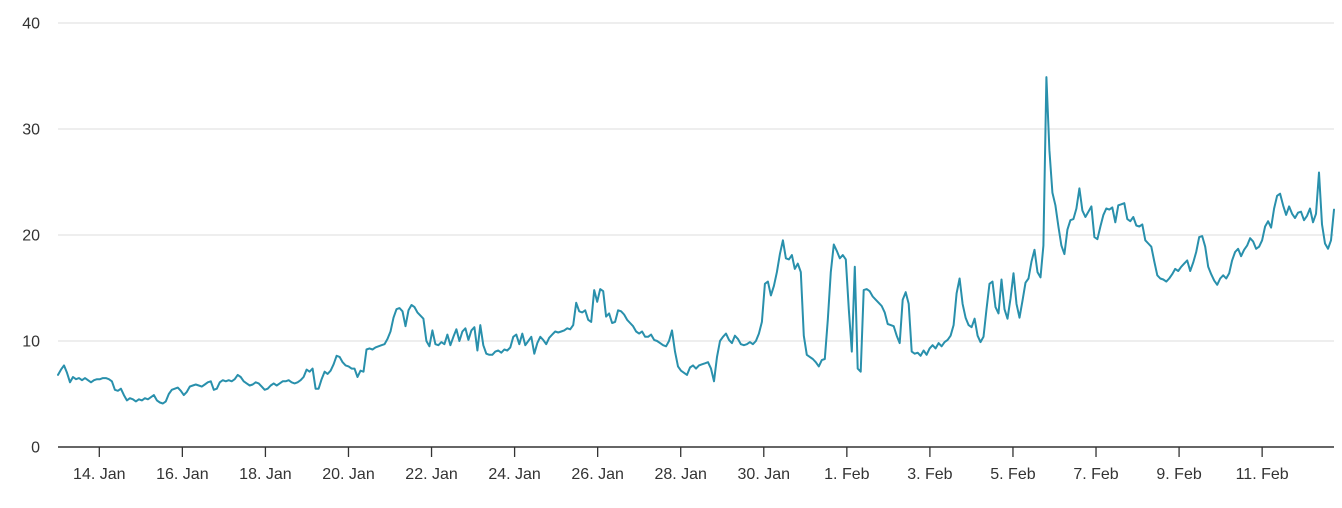 The width and height of the screenshot is (1342, 508). I want to click on x-axis-label: 3. Feb, so click(929, 474).